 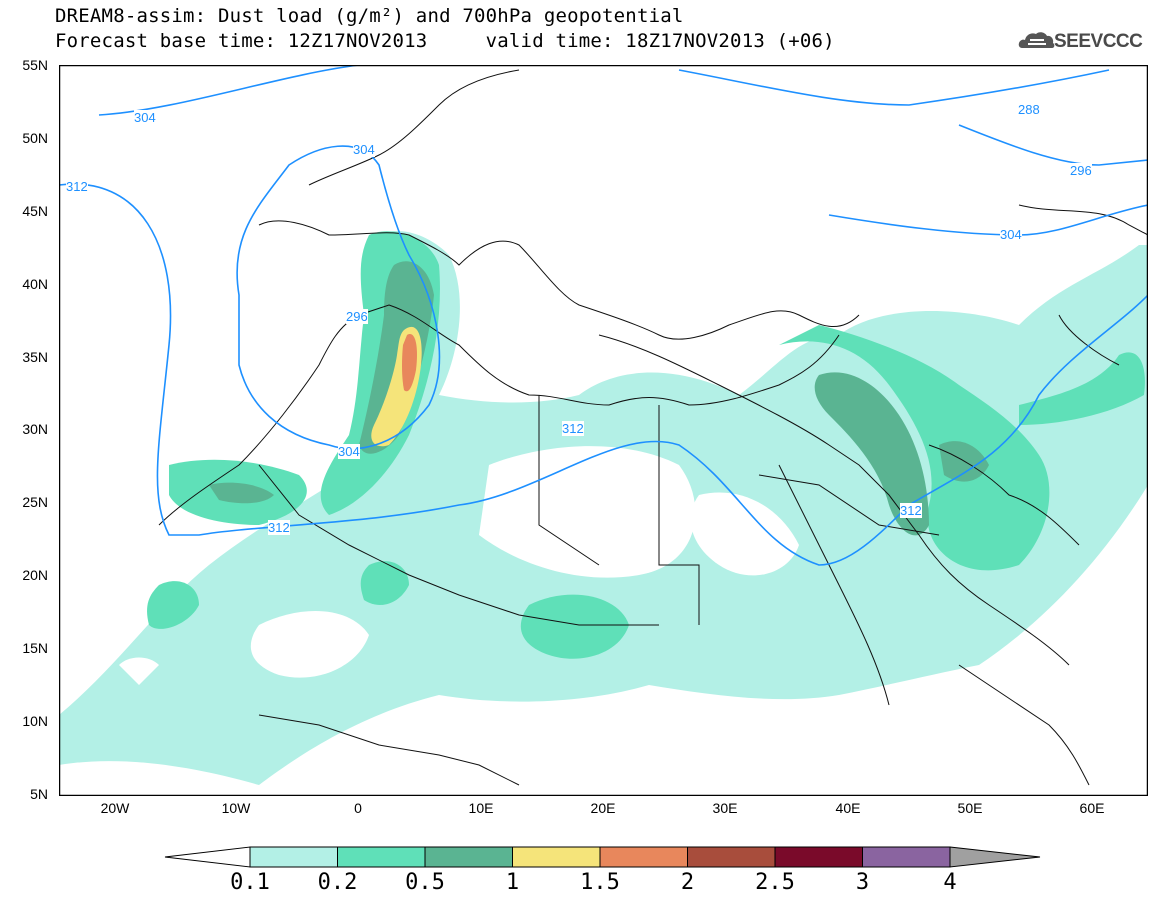 What do you see at coordinates (250, 882) in the screenshot?
I see `colorbar-label: 0.1` at bounding box center [250, 882].